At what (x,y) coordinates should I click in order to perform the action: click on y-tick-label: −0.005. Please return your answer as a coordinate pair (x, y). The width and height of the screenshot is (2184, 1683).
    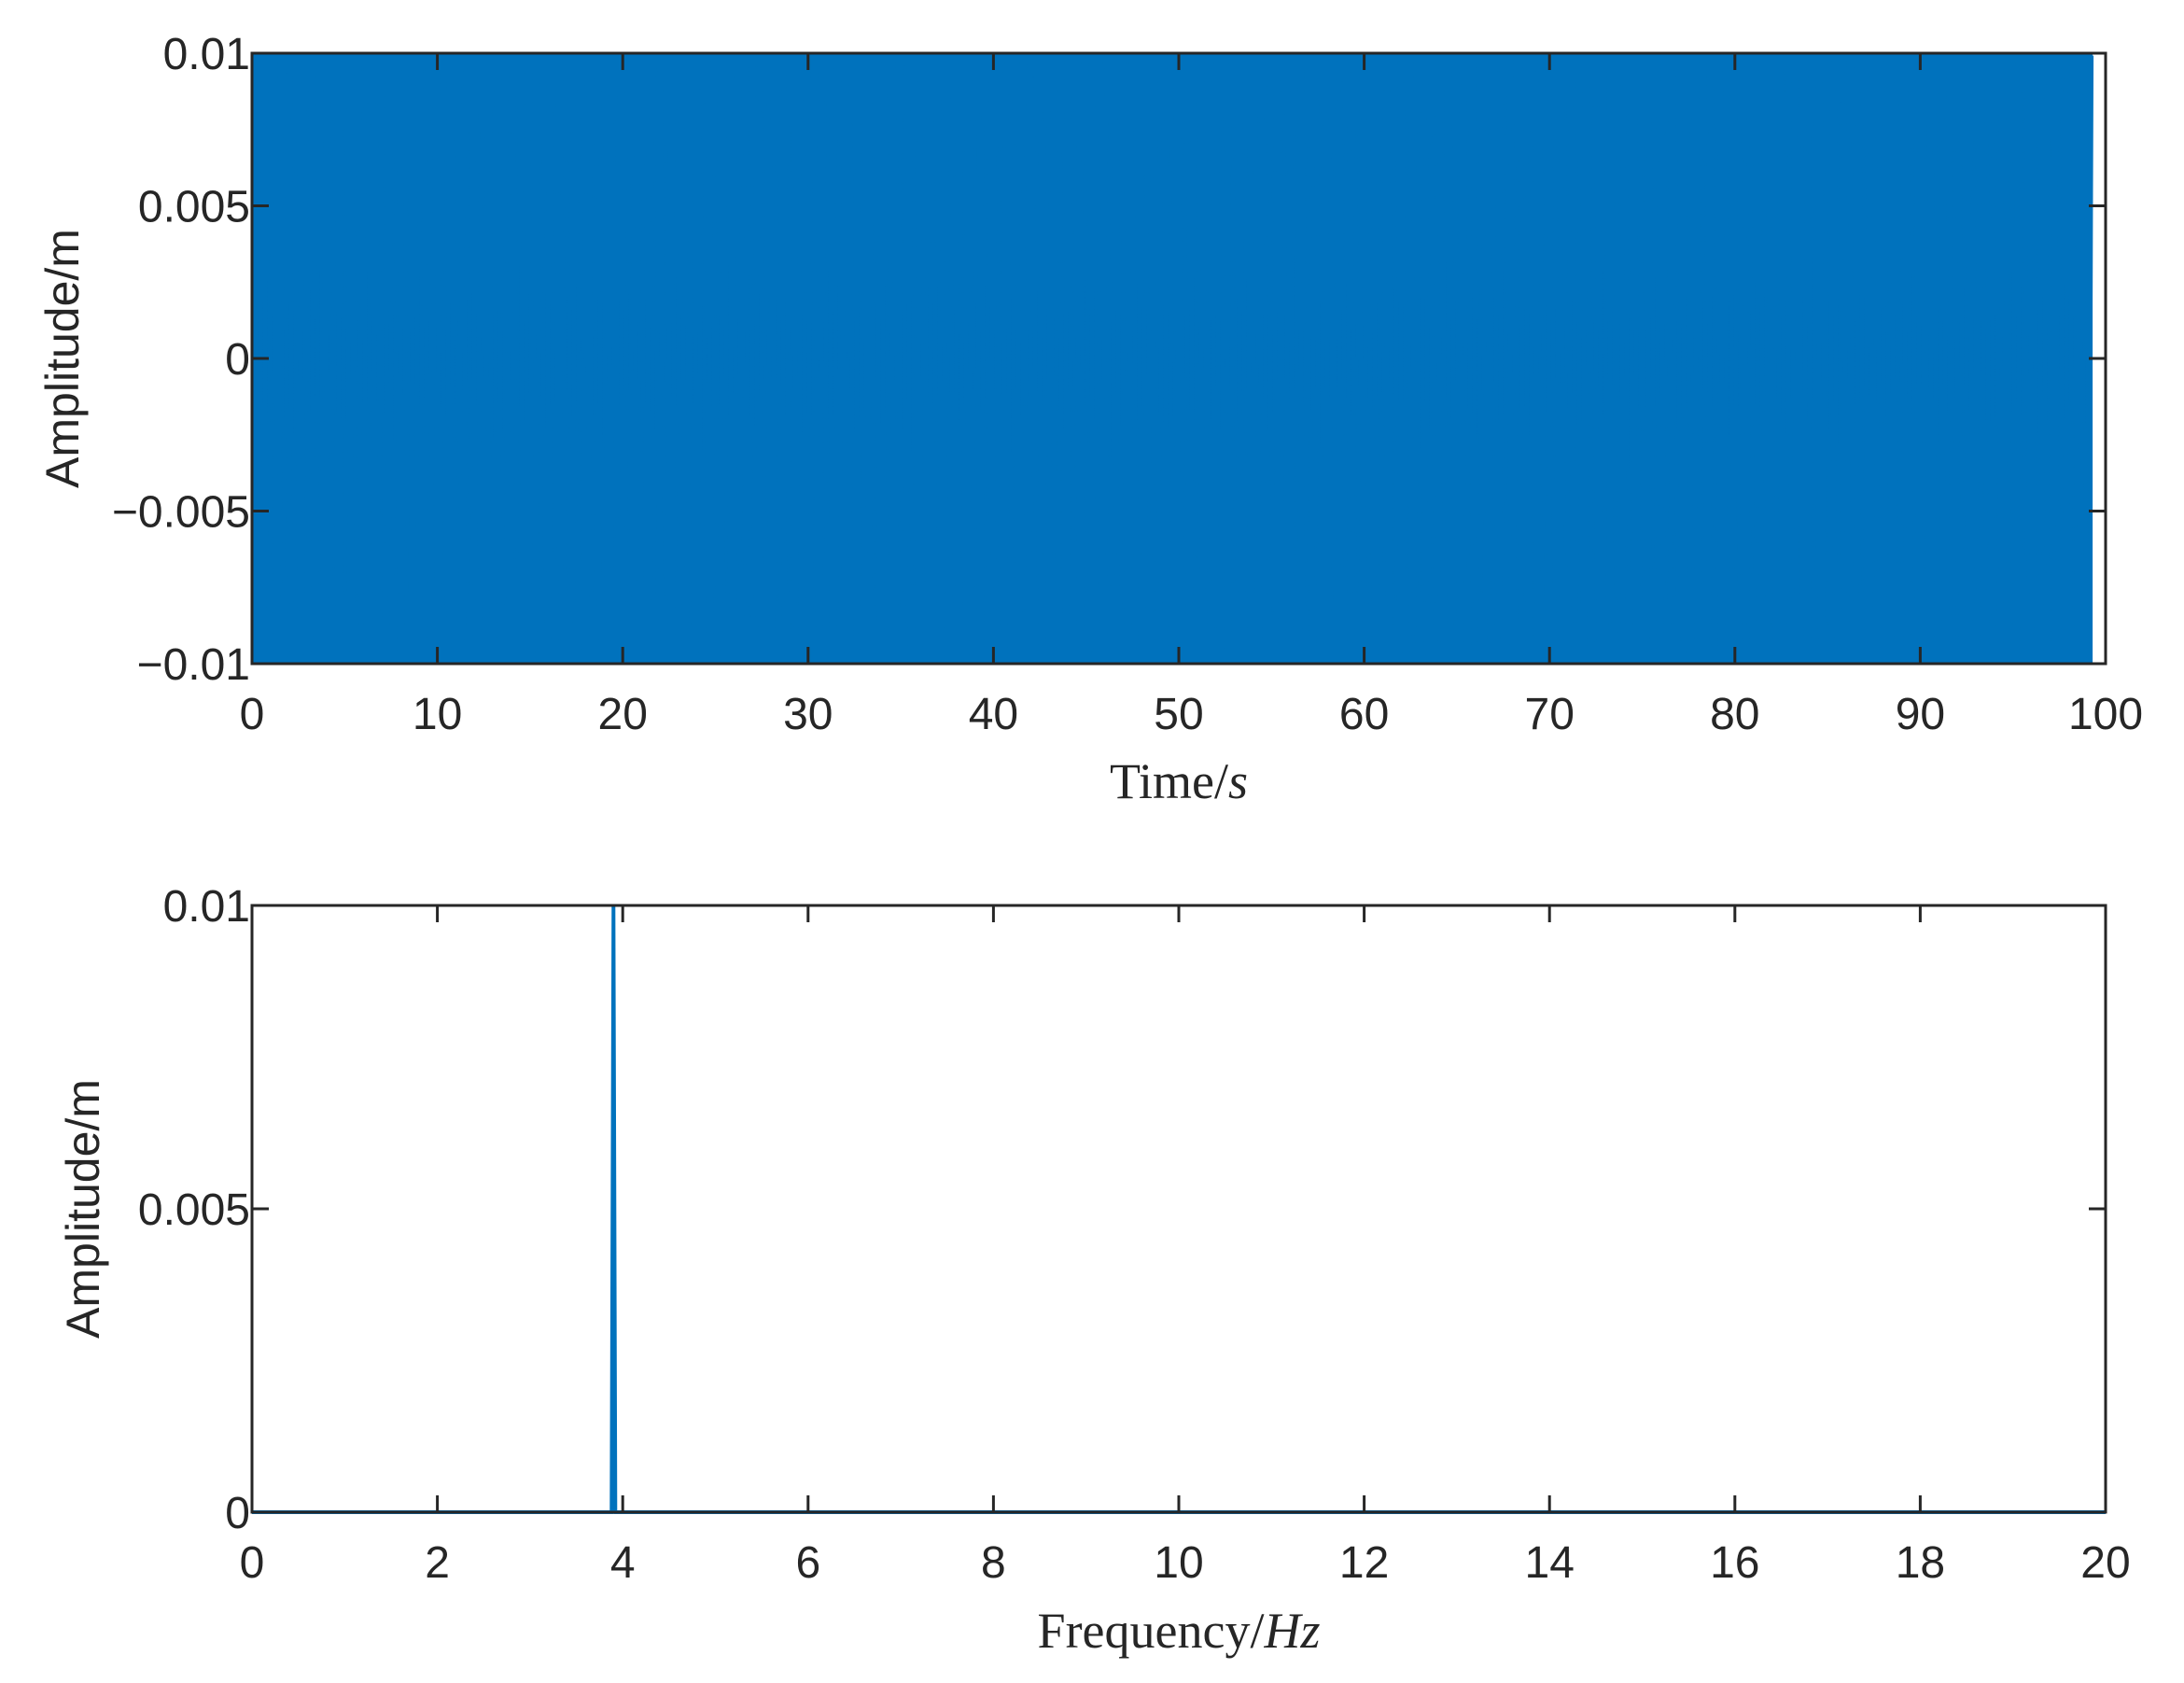
    Looking at the image, I should click on (181, 513).